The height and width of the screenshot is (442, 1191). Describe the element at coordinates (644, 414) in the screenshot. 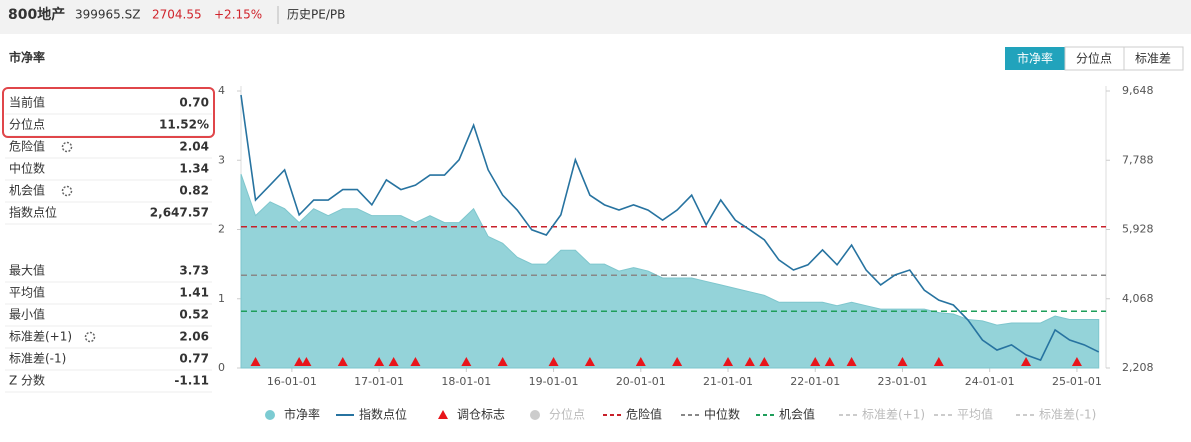

I see `legend-label: 危险值` at that location.